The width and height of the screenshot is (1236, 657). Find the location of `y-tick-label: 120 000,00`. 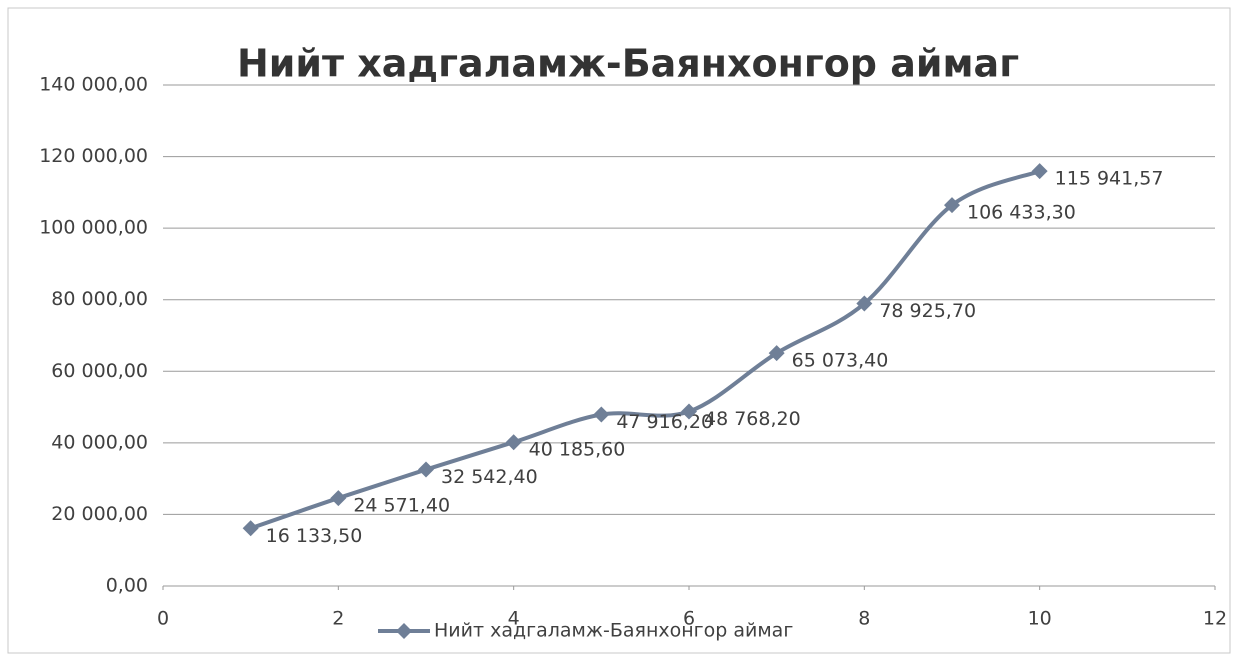

y-tick-label: 120 000,00 is located at coordinates (93, 156).